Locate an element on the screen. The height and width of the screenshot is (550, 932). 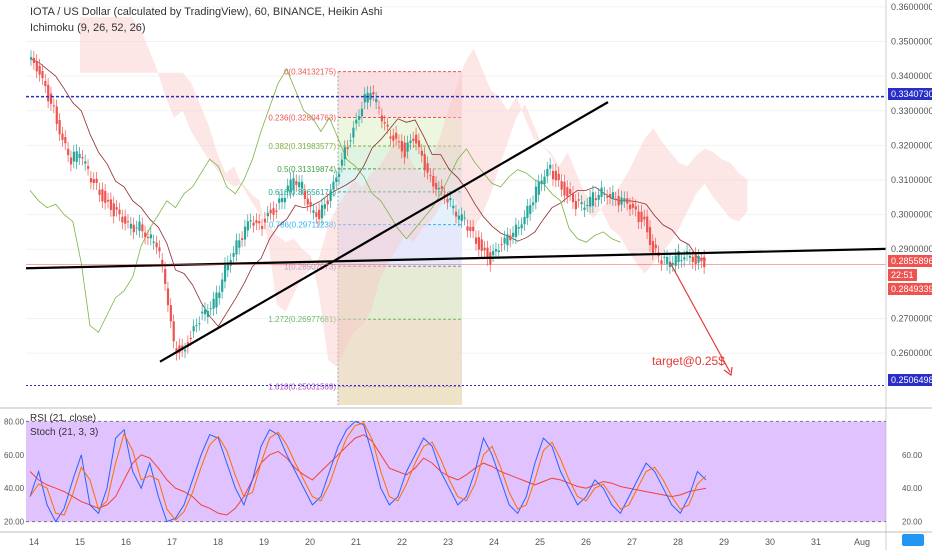
date-tick-label: 31 is located at coordinates (816, 542).